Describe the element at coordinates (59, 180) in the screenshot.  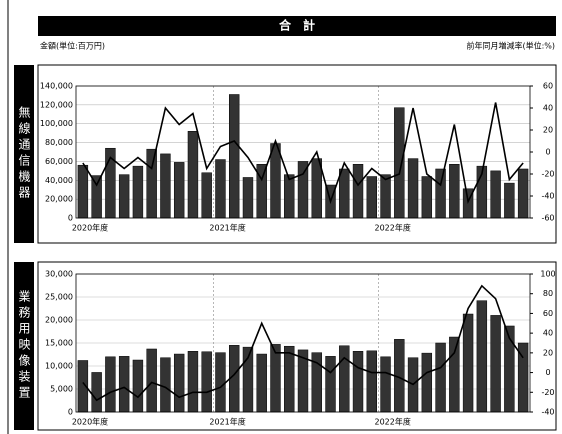
I see `y-tick-label: 40,000` at that location.